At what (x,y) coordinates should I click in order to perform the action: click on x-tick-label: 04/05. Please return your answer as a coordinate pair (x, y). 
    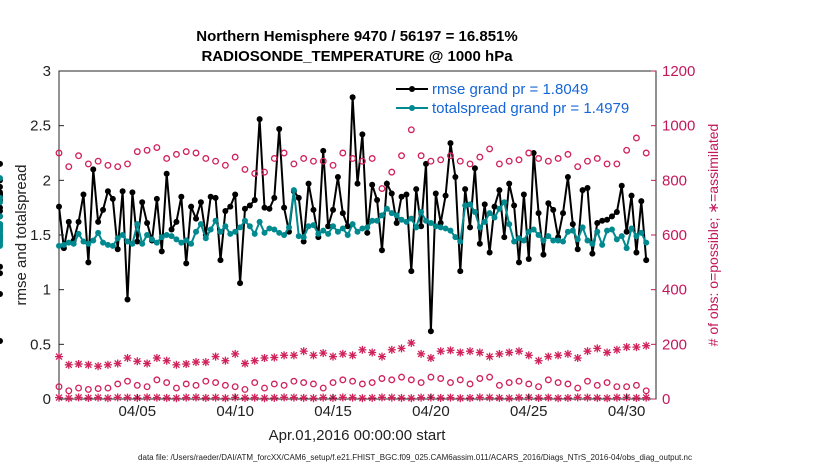
    Looking at the image, I should click on (138, 411).